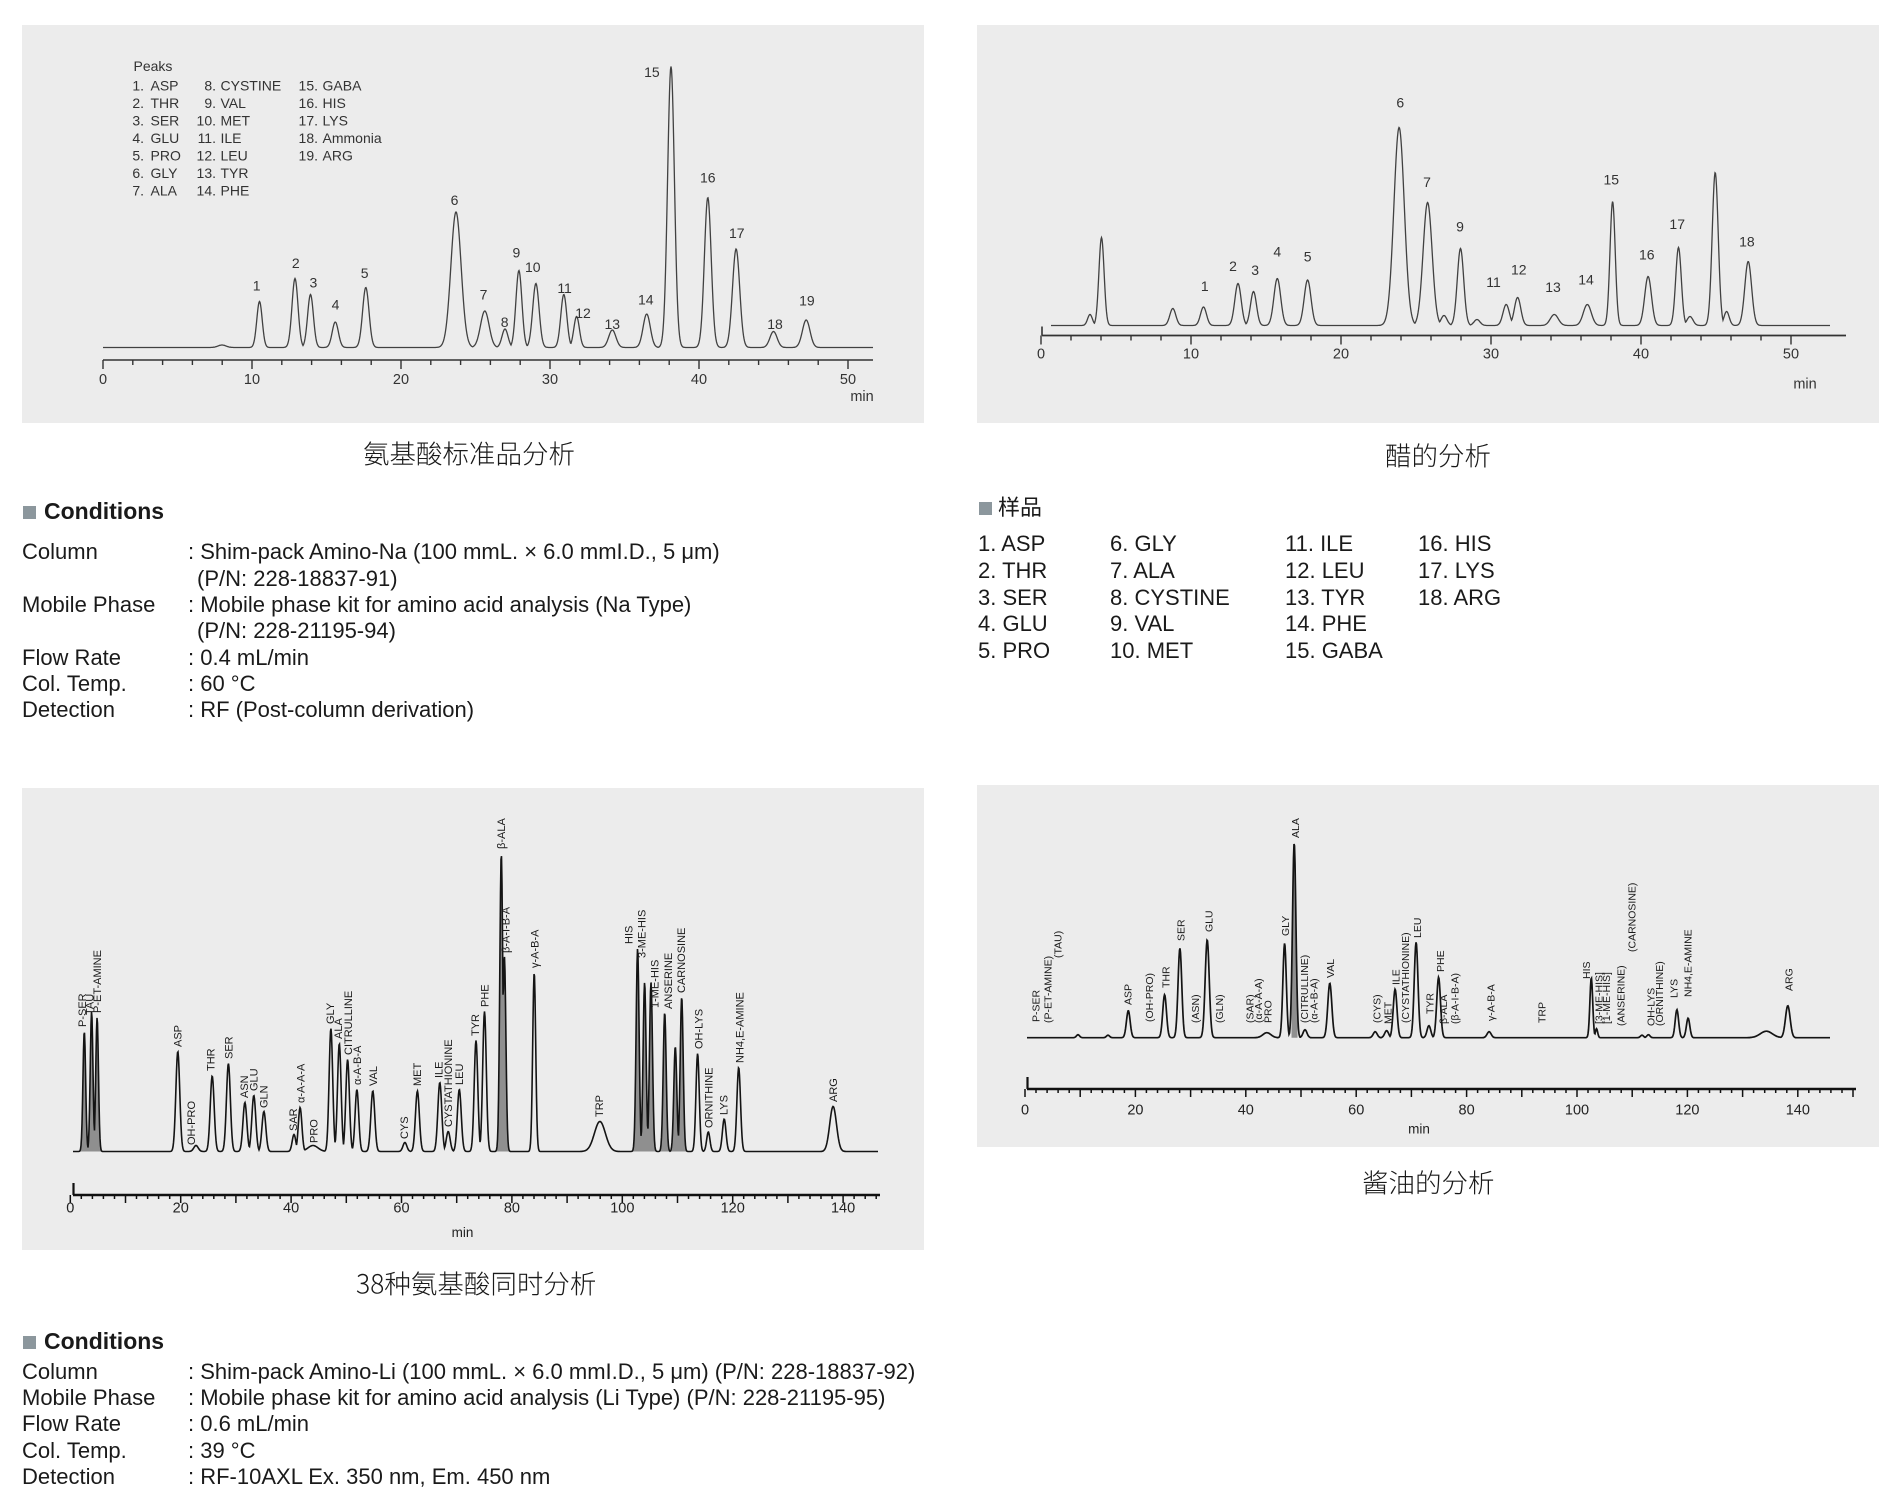 Image resolution: width=1902 pixels, height=1504 pixels. I want to click on svg-text: 4., so click(138, 138).